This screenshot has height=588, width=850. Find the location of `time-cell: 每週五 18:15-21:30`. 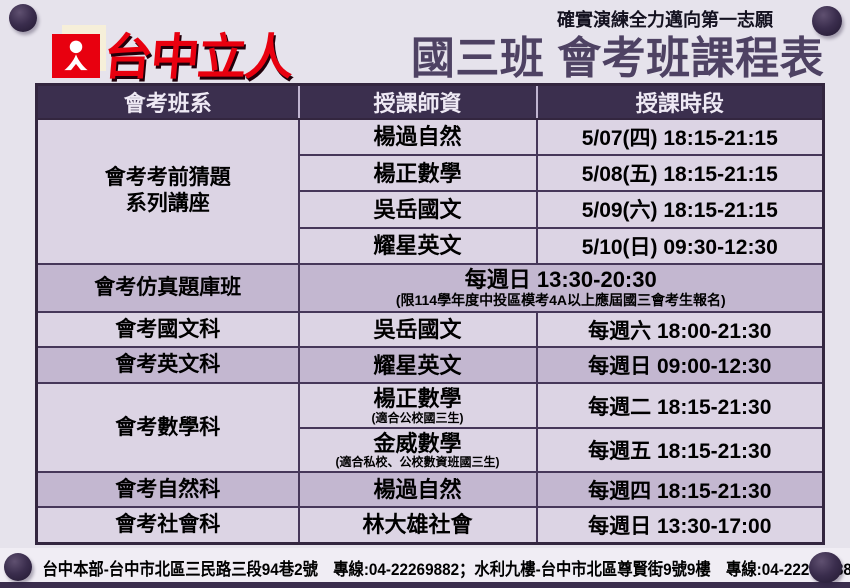

time-cell: 每週五 18:15-21:30 is located at coordinates (680, 450).